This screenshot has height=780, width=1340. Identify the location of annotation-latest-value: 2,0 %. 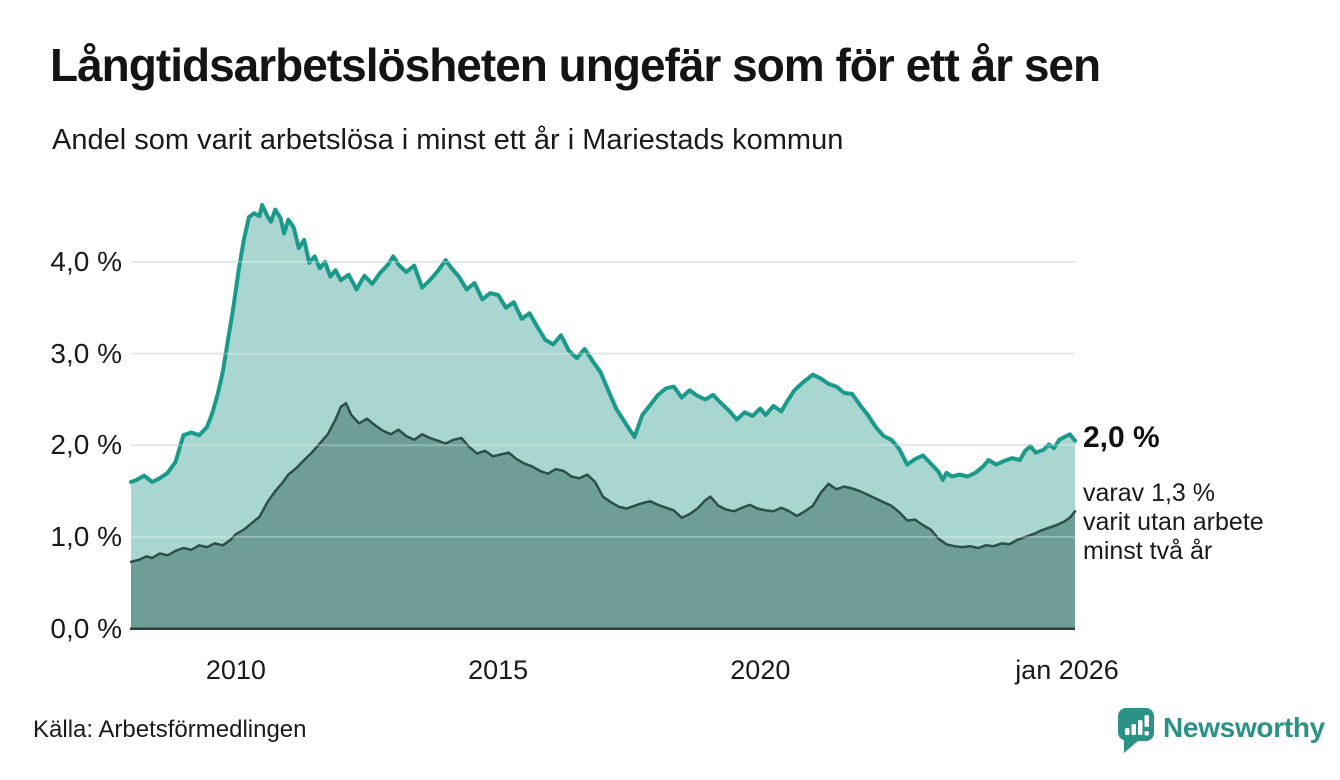
(1121, 437).